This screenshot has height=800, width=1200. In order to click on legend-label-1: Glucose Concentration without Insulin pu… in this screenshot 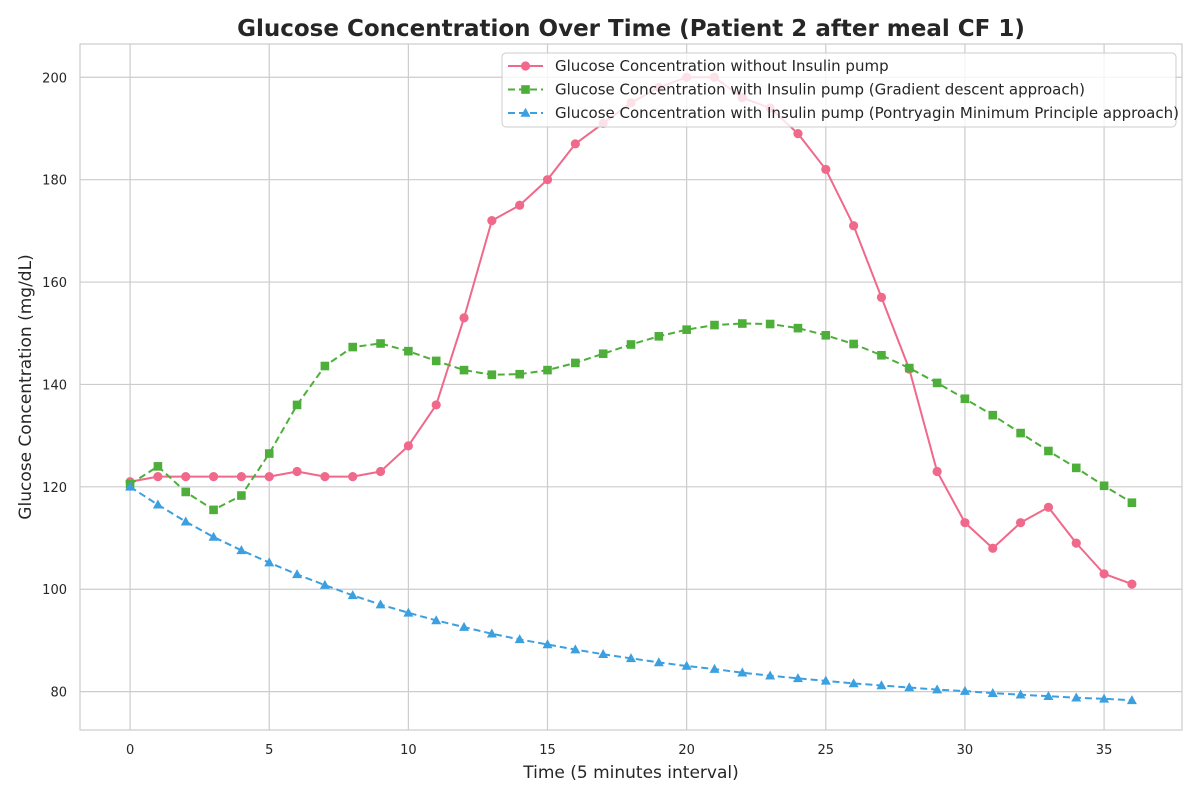, I will do `click(722, 66)`.